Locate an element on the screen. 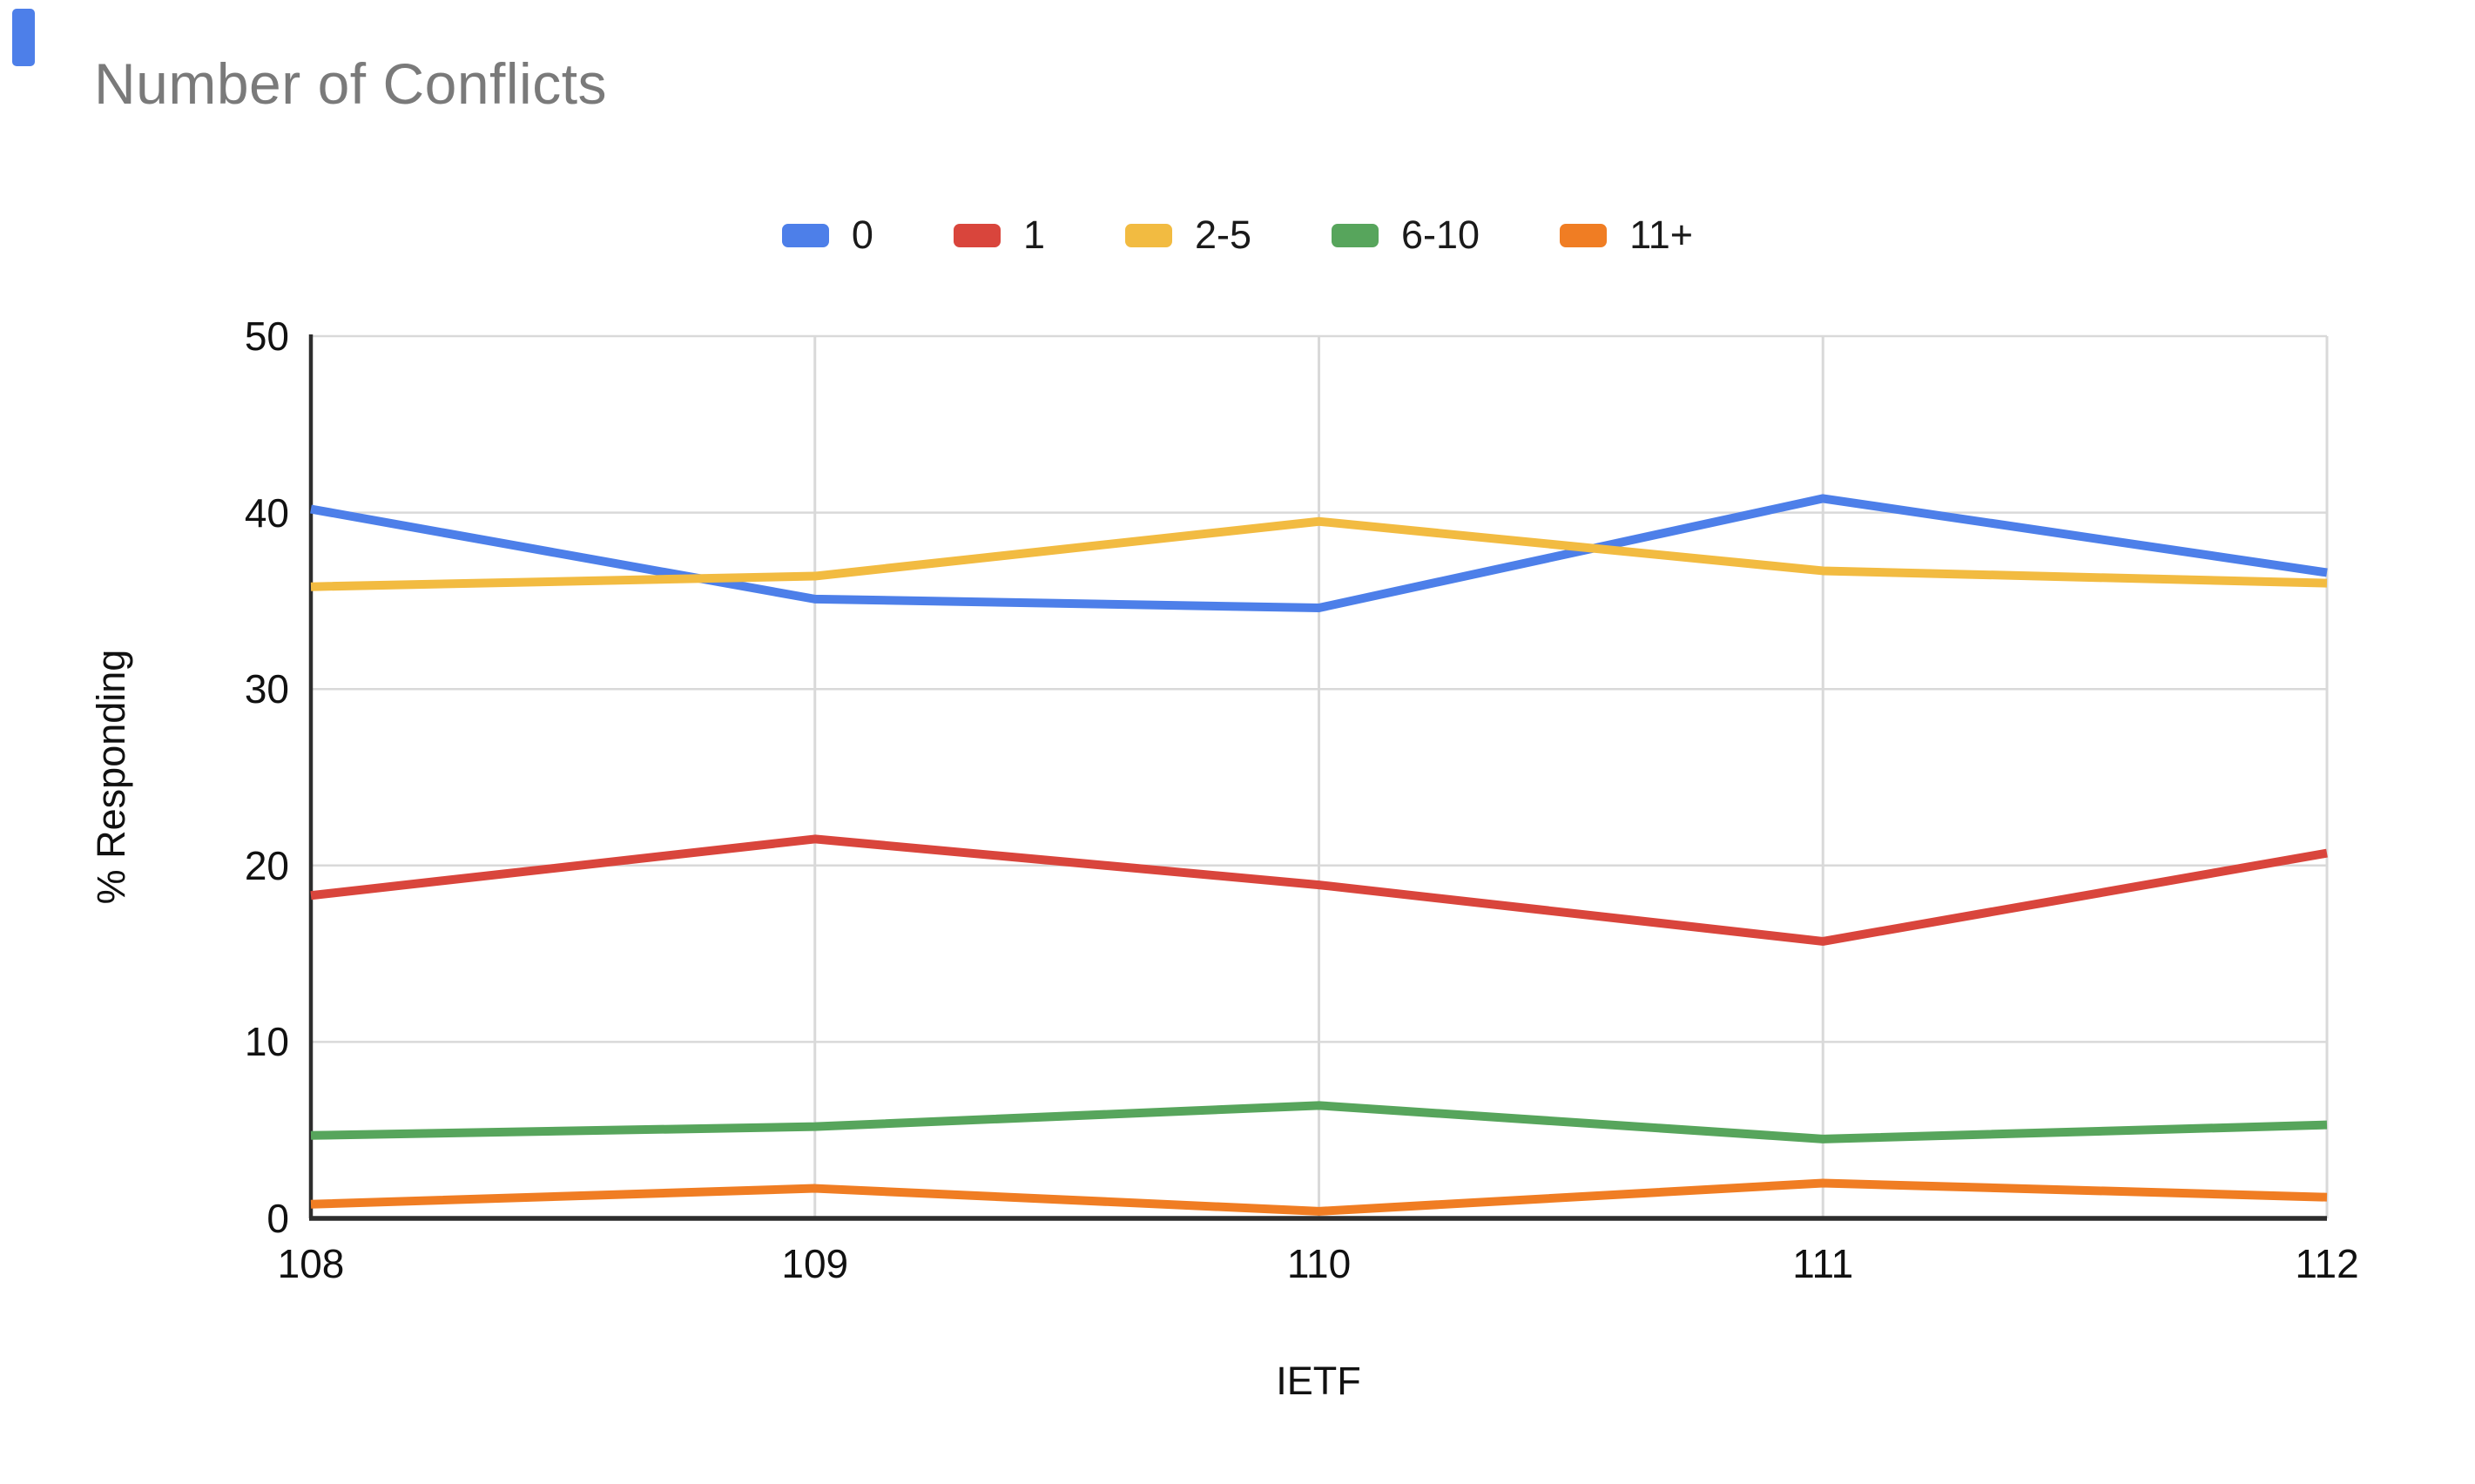 The height and width of the screenshot is (1484, 2475). legend-label: 6-10 is located at coordinates (1440, 235).